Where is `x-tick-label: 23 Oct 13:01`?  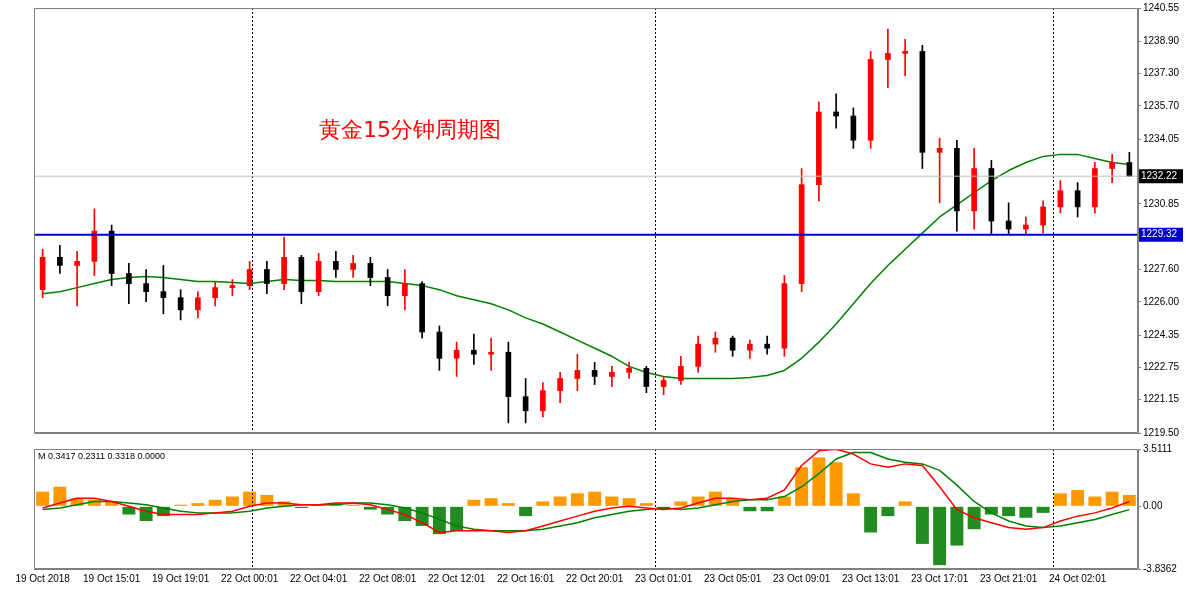
x-tick-label: 23 Oct 13:01 is located at coordinates (870, 578).